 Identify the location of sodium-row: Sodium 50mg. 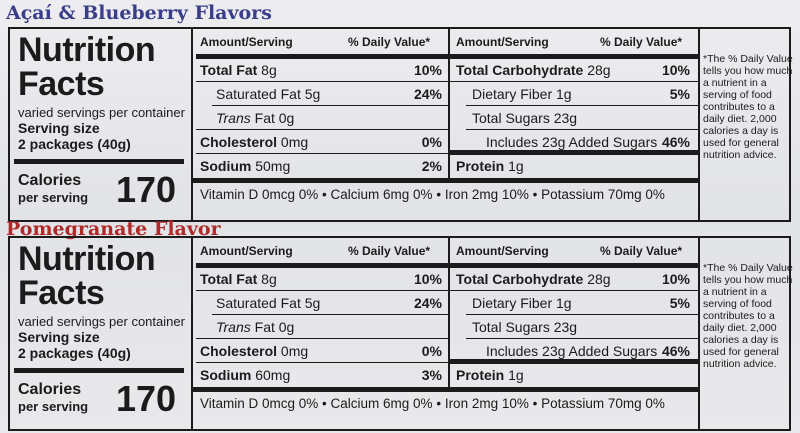
(245, 166).